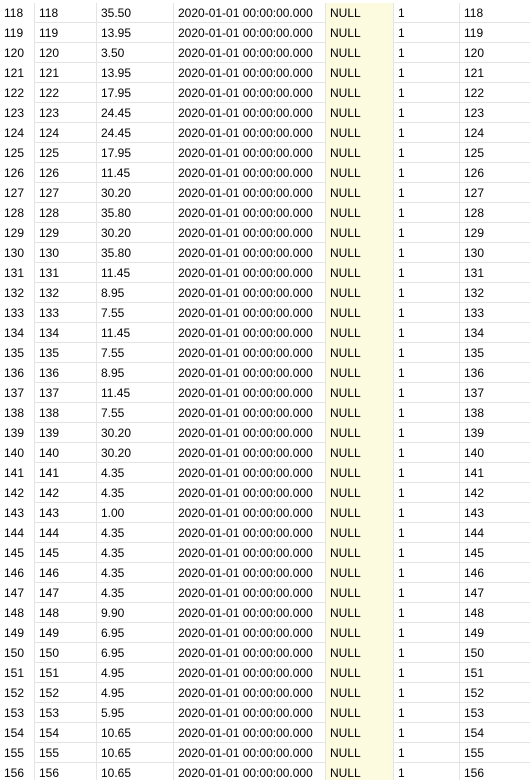  I want to click on cell-id: 122, so click(66, 93).